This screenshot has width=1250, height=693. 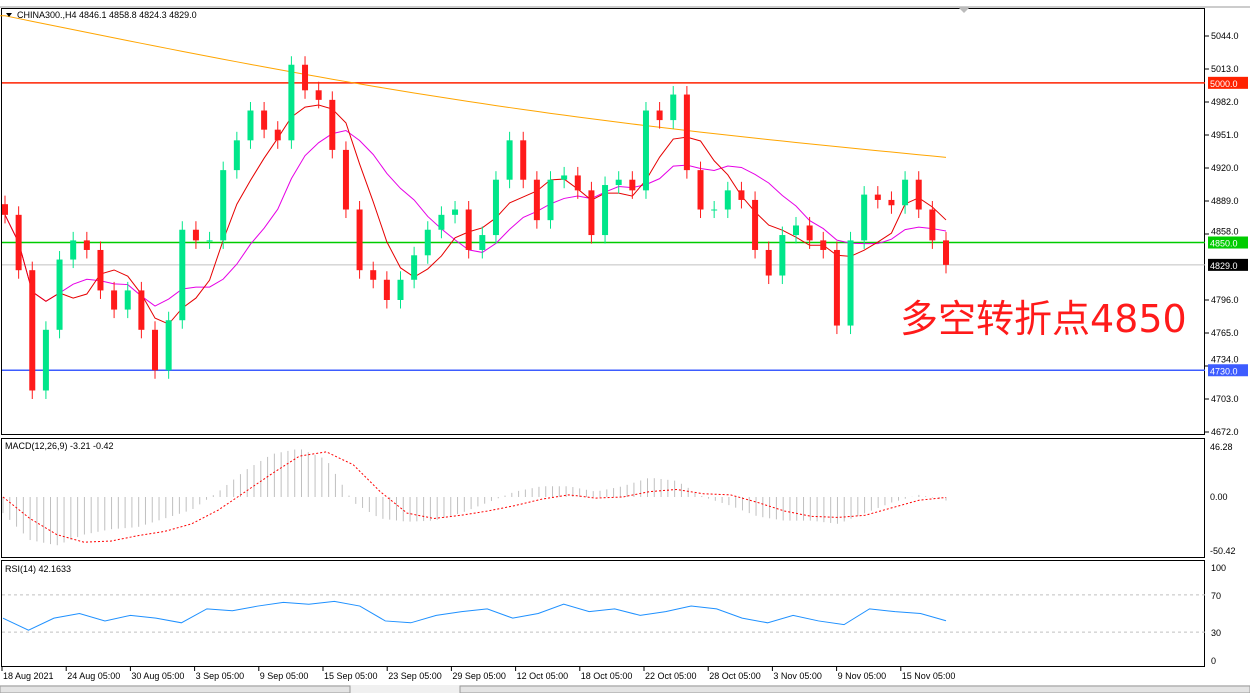 I want to click on macd-tick-label: -50.42, so click(x=1223, y=551).